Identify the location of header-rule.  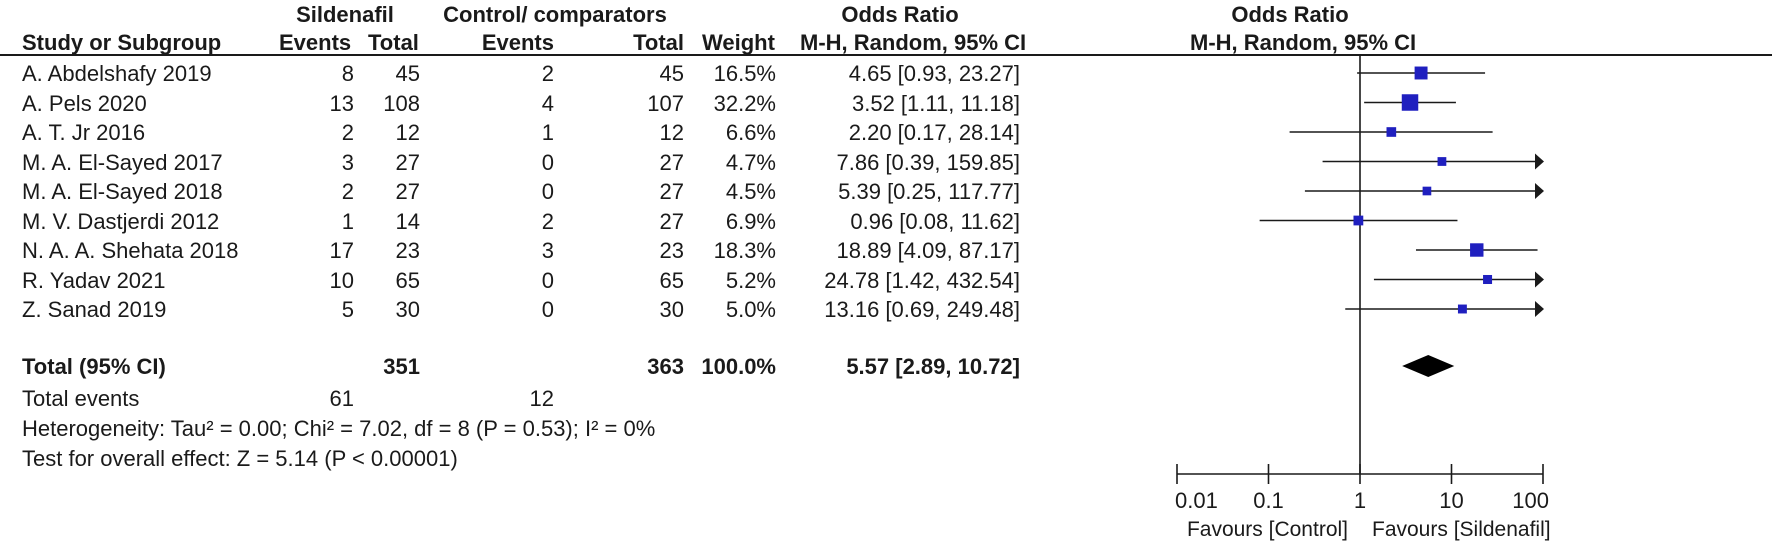
(886, 55).